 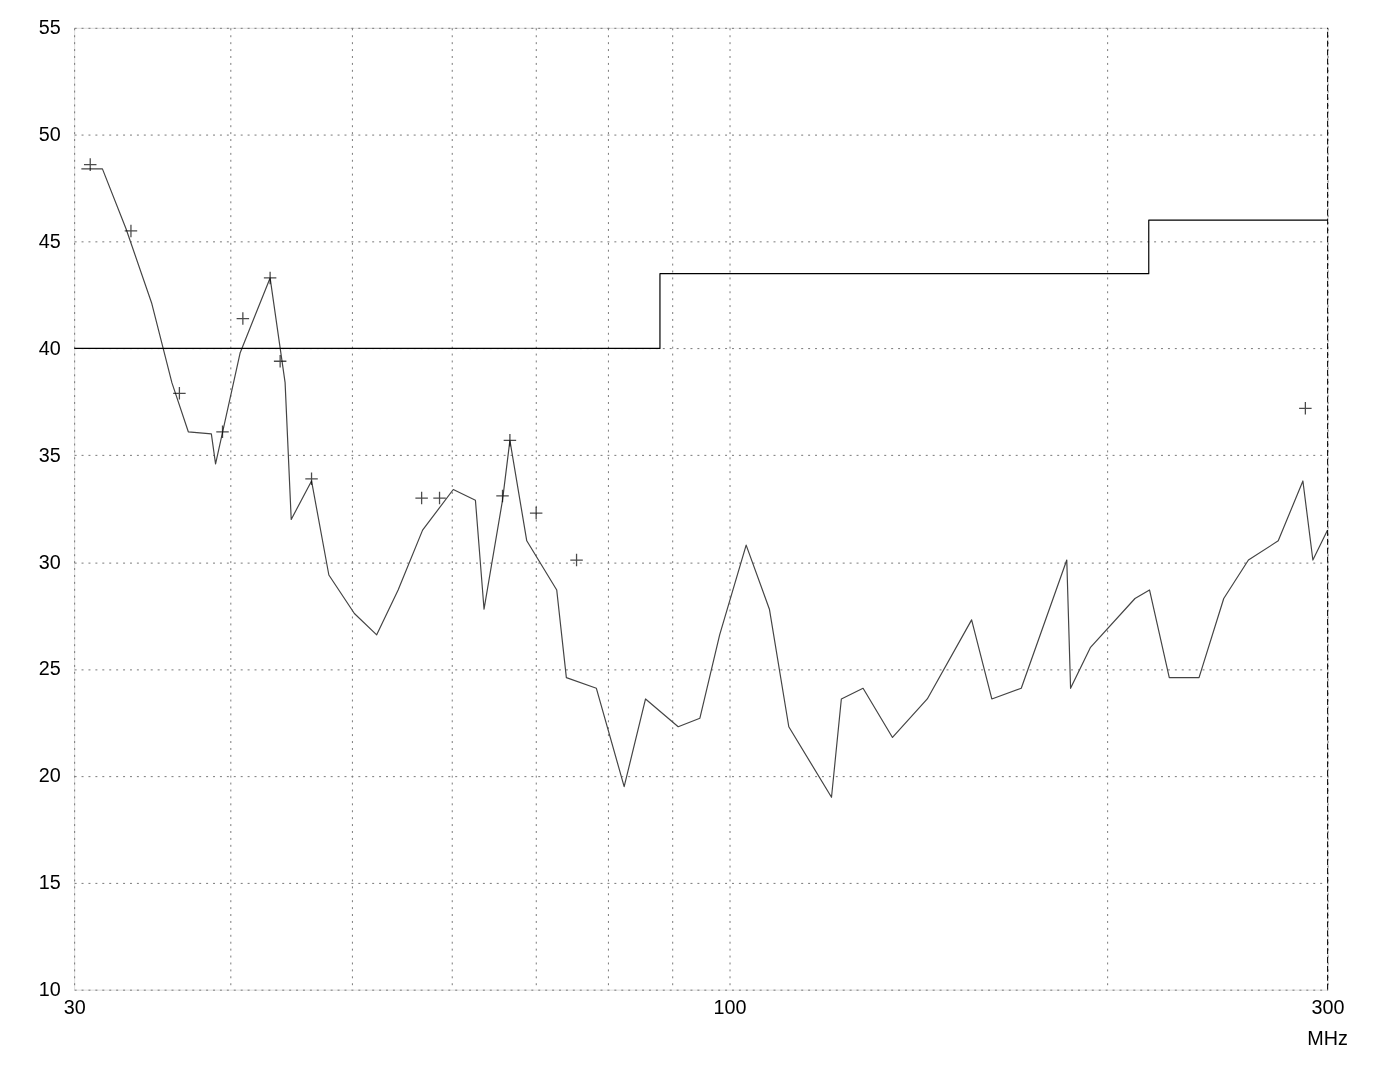 I want to click on y-tick-label: 40, so click(x=49, y=347).